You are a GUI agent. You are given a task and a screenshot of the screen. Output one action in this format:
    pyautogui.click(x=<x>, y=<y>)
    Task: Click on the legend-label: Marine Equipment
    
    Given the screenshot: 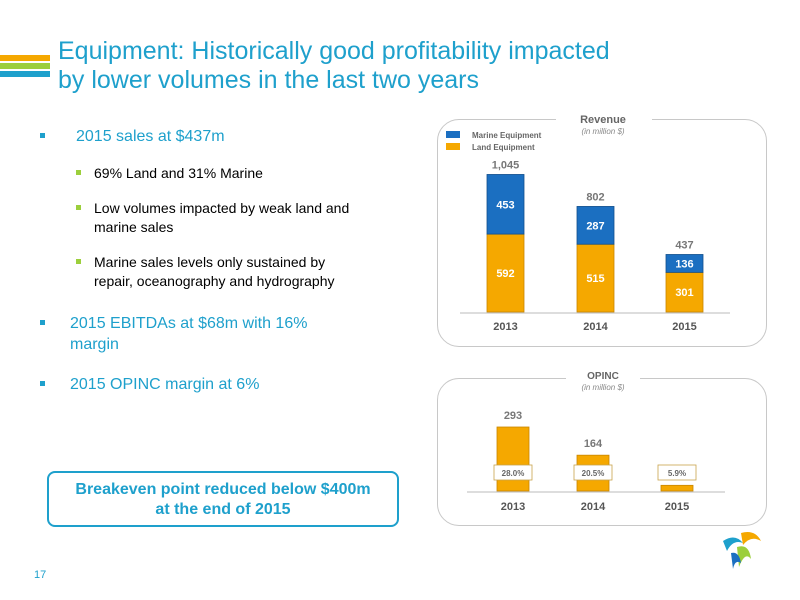 What is the action you would take?
    pyautogui.click(x=507, y=135)
    